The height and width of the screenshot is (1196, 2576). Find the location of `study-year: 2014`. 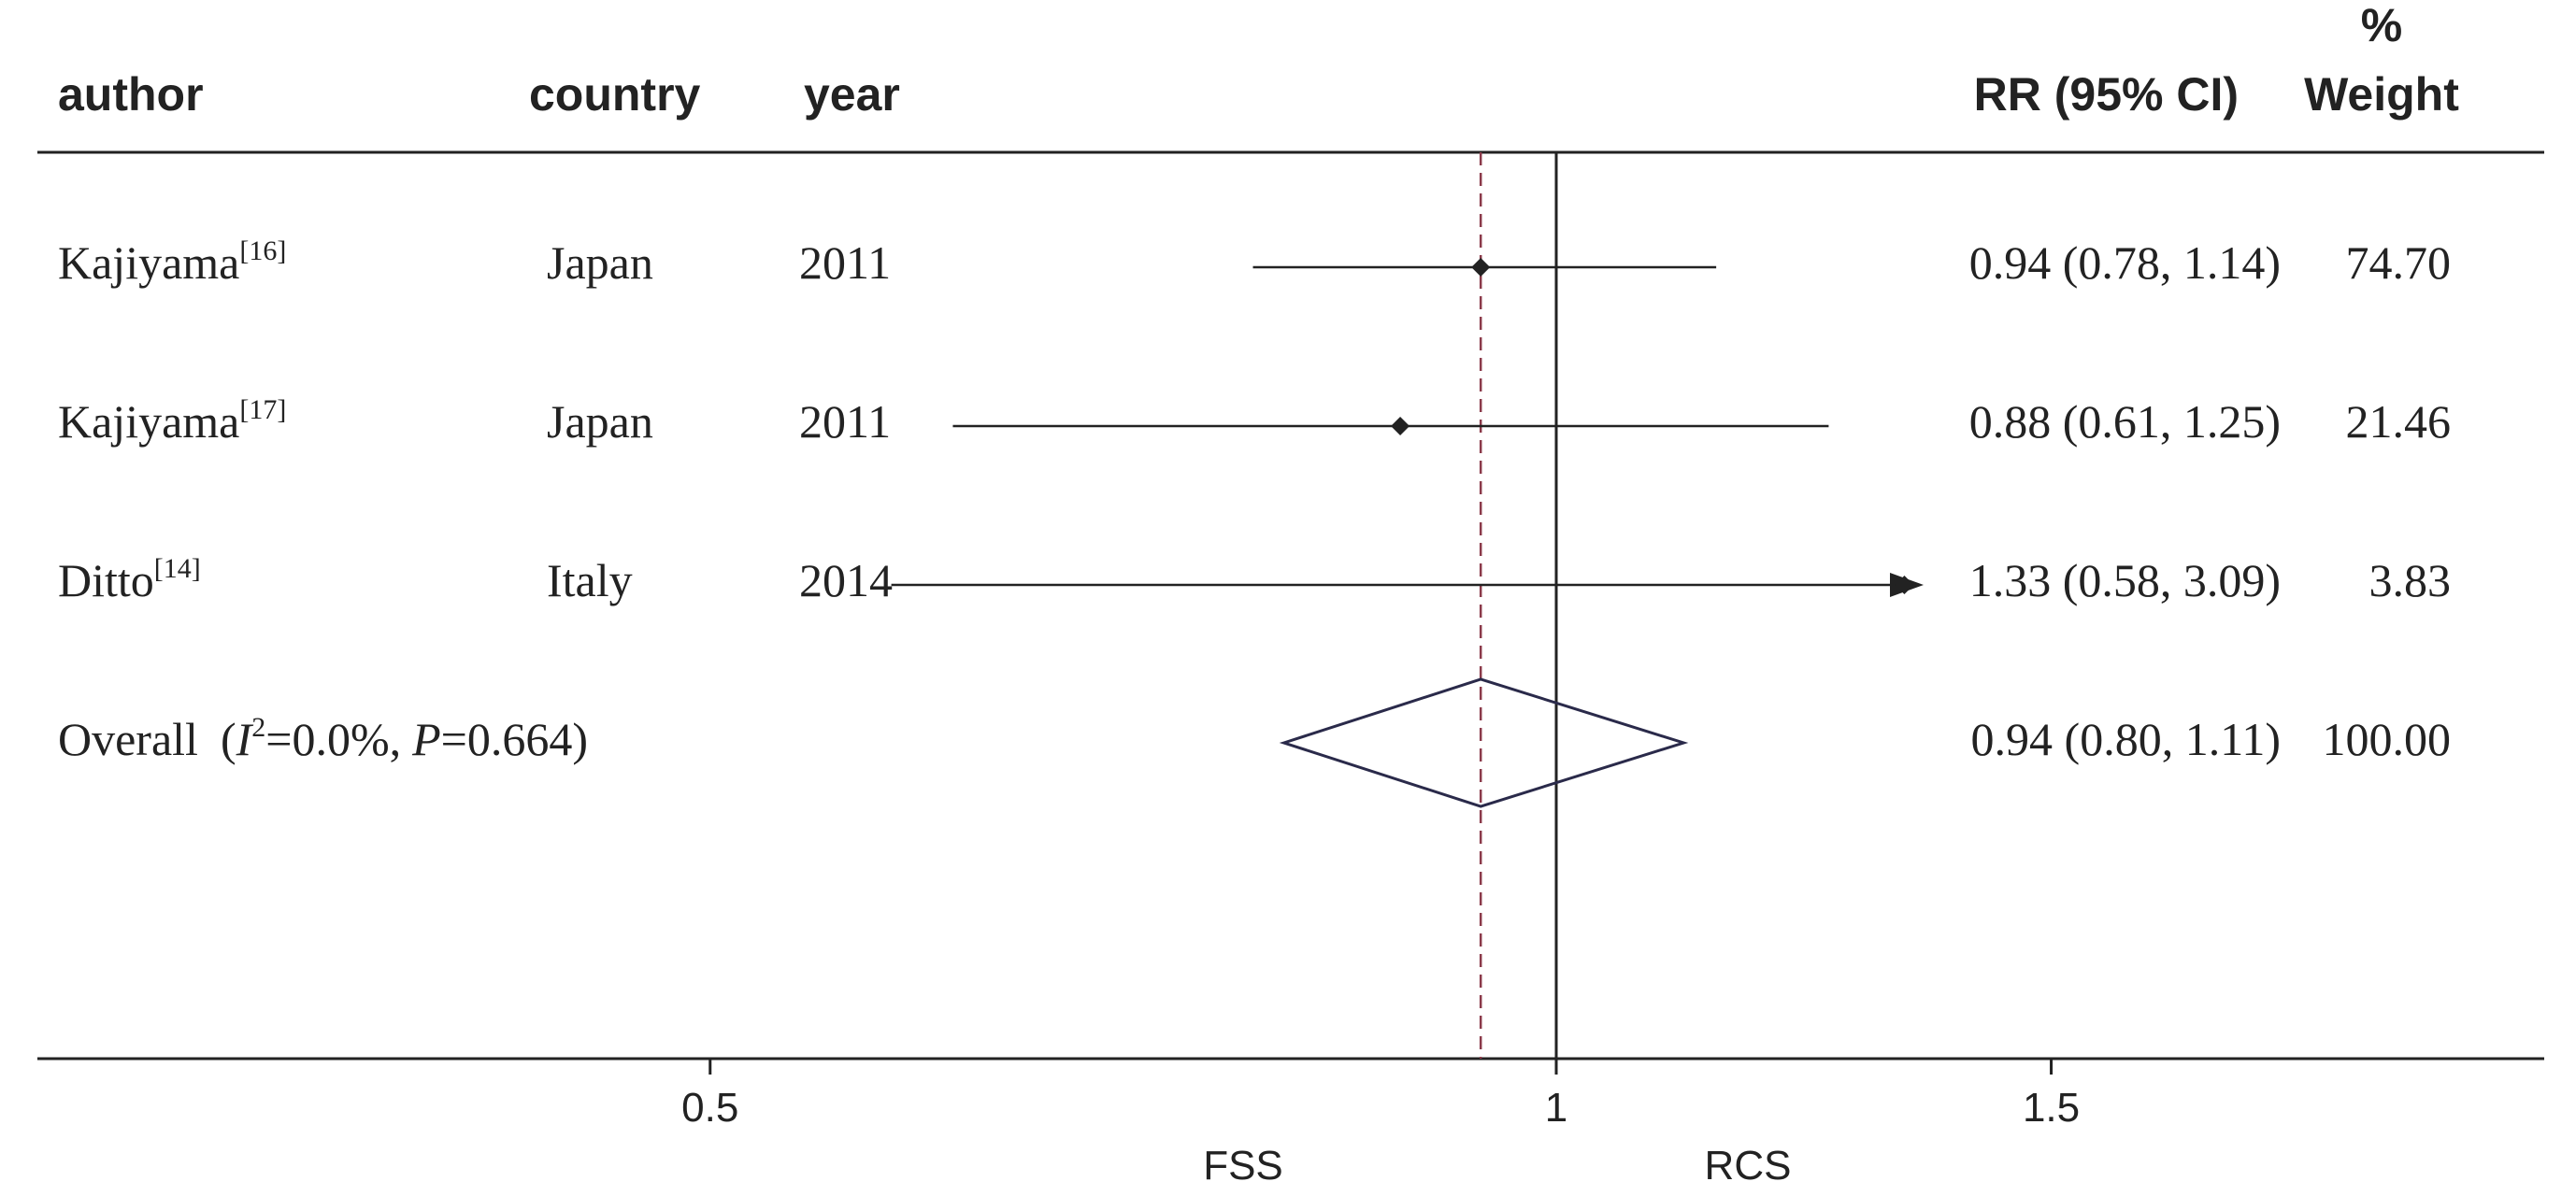

study-year: 2014 is located at coordinates (846, 580).